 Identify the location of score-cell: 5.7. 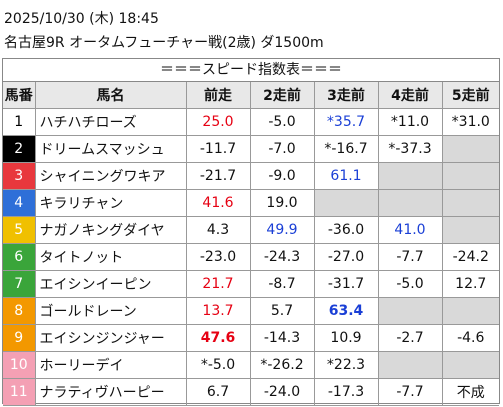
(282, 311).